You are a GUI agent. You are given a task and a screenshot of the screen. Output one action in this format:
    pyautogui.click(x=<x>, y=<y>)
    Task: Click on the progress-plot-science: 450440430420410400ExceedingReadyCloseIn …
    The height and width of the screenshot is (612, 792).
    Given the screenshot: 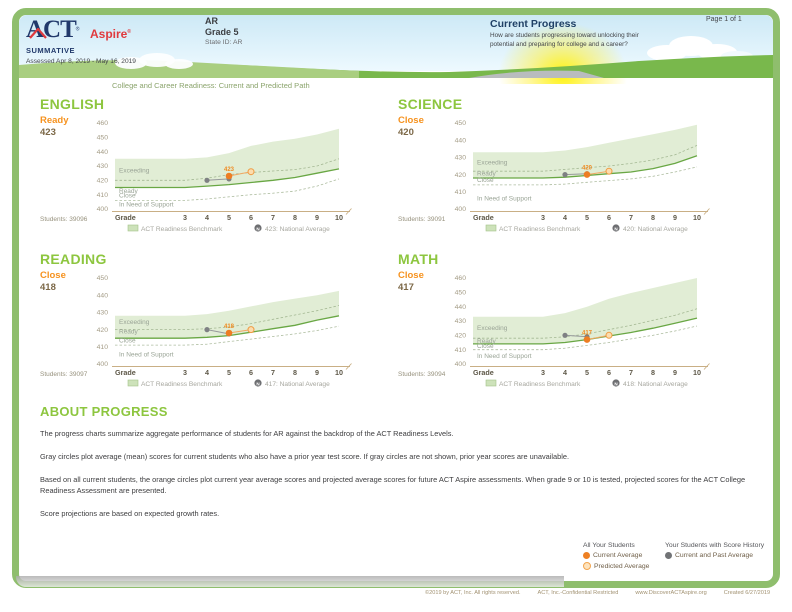 What is the action you would take?
    pyautogui.click(x=582, y=176)
    